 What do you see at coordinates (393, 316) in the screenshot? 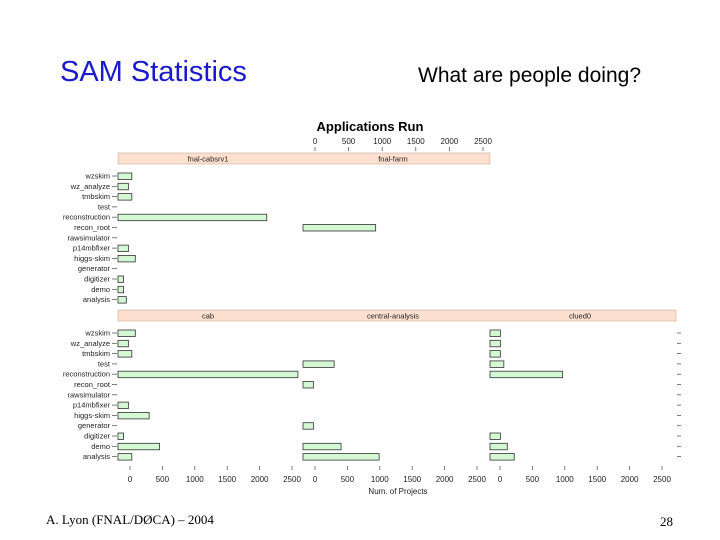
I see `panel-label: central-analysis` at bounding box center [393, 316].